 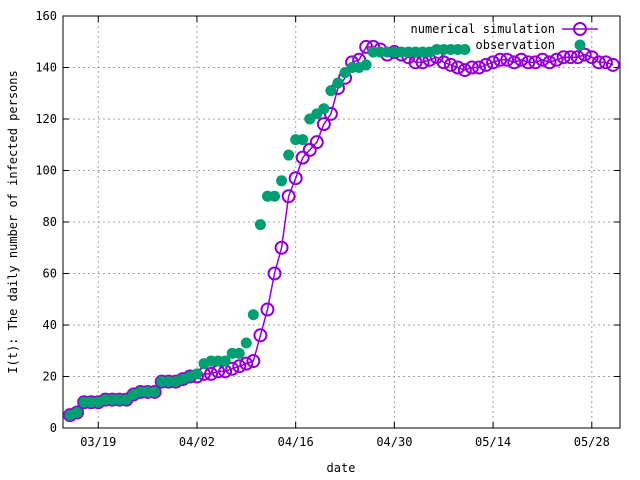 What do you see at coordinates (515, 45) in the screenshot?
I see `legend-label-observation: observation` at bounding box center [515, 45].